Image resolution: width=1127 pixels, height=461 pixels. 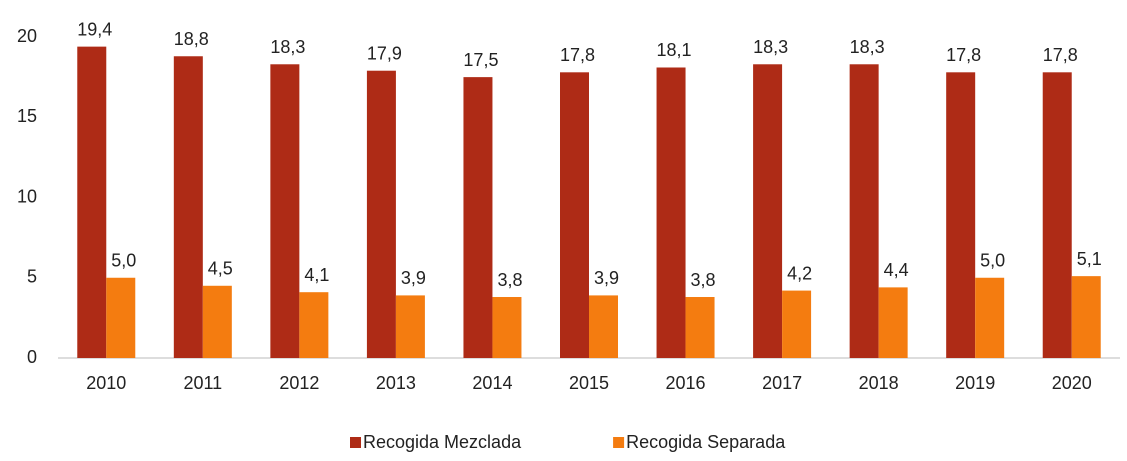 What do you see at coordinates (27, 36) in the screenshot?
I see `y-tick-label: 20` at bounding box center [27, 36].